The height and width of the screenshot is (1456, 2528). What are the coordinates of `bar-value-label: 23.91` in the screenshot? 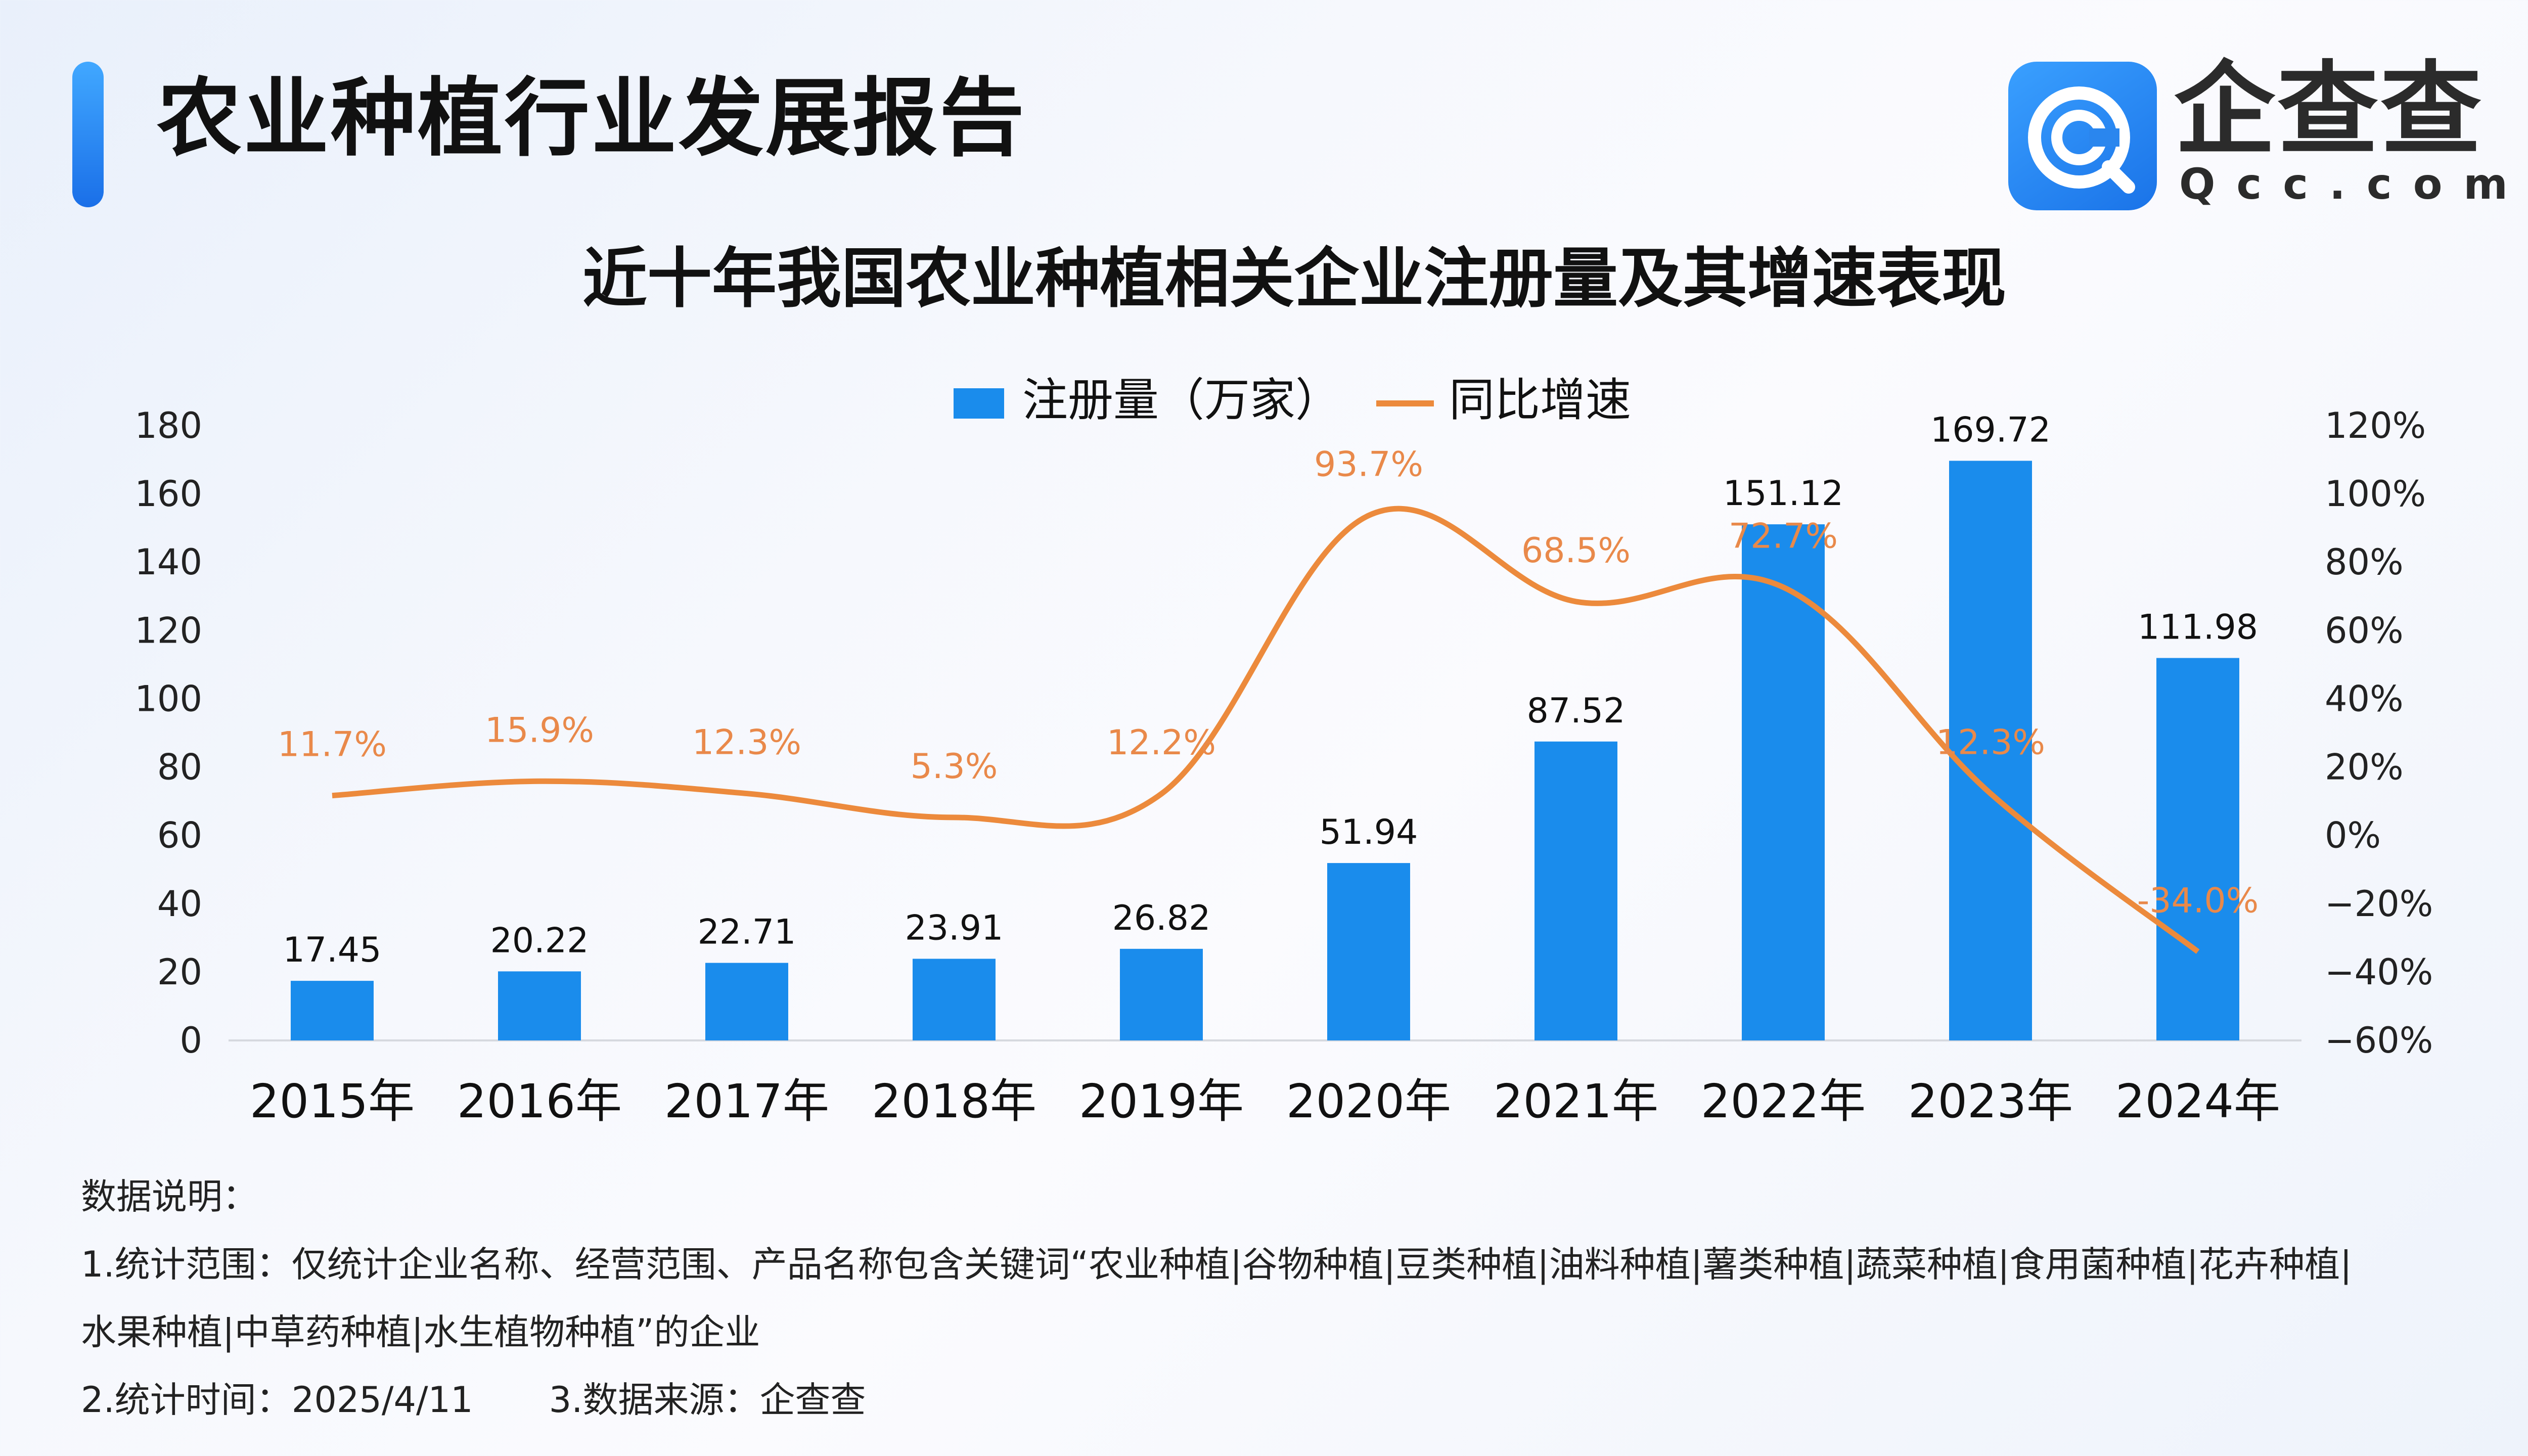 It's located at (955, 928).